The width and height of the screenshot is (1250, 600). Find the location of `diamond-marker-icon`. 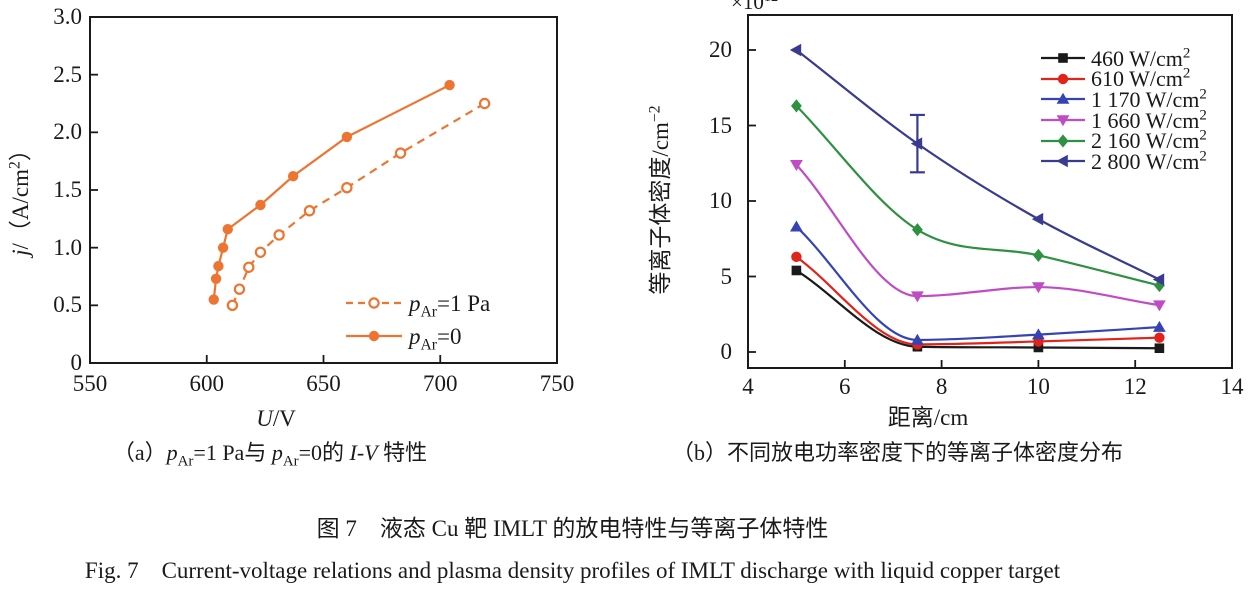

diamond-marker-icon is located at coordinates (1063, 141).